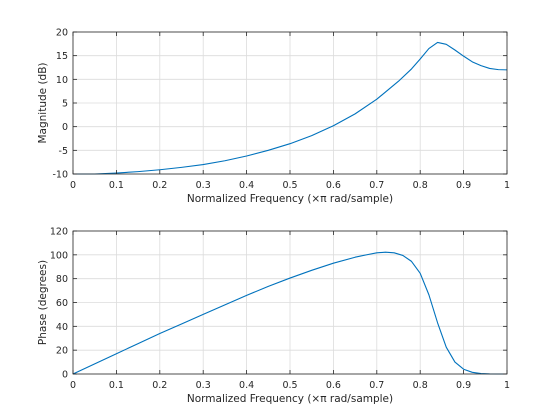 The image size is (560, 420). I want to click on magnitude-y-tick-label: 20, so click(62, 33).